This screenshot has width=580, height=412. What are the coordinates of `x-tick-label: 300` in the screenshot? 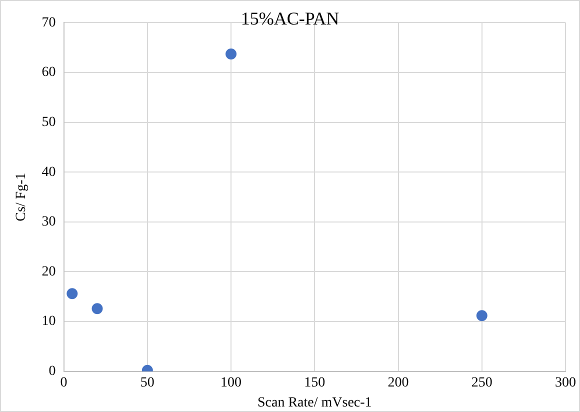 It's located at (565, 382).